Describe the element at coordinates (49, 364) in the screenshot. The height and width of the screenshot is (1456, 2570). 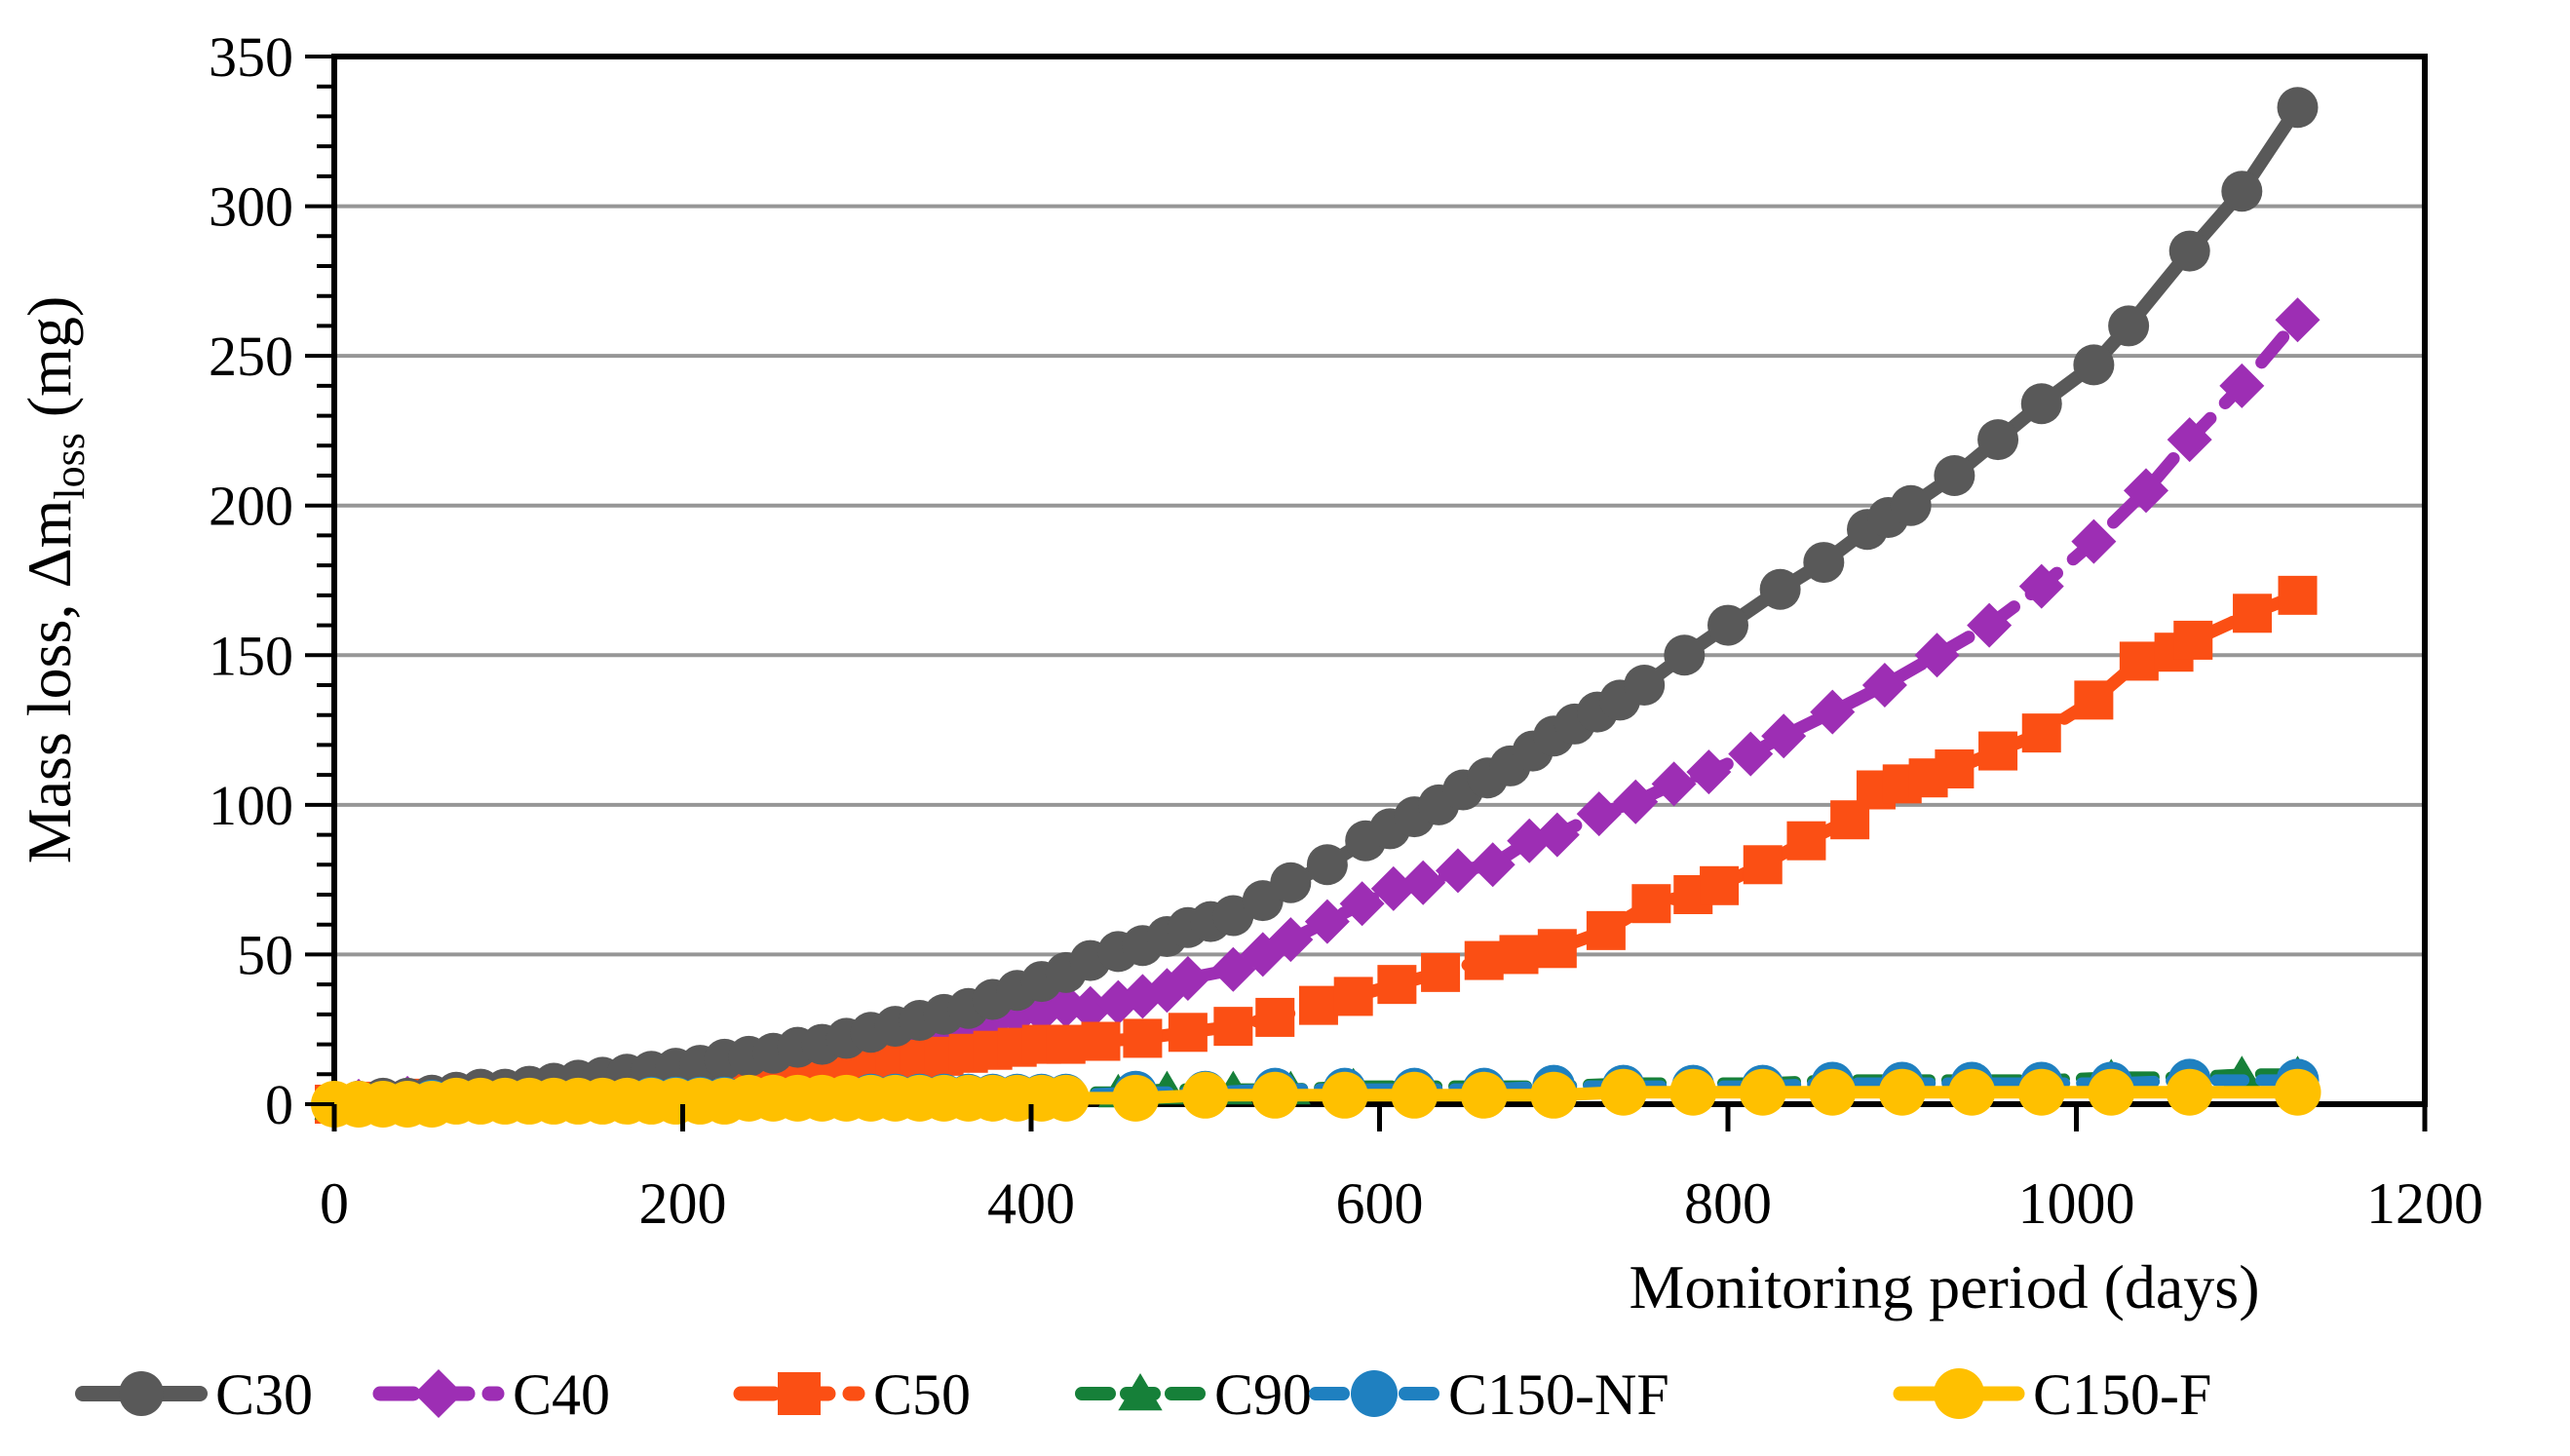
I see `y-axis-title-suffix: (mg)` at that location.